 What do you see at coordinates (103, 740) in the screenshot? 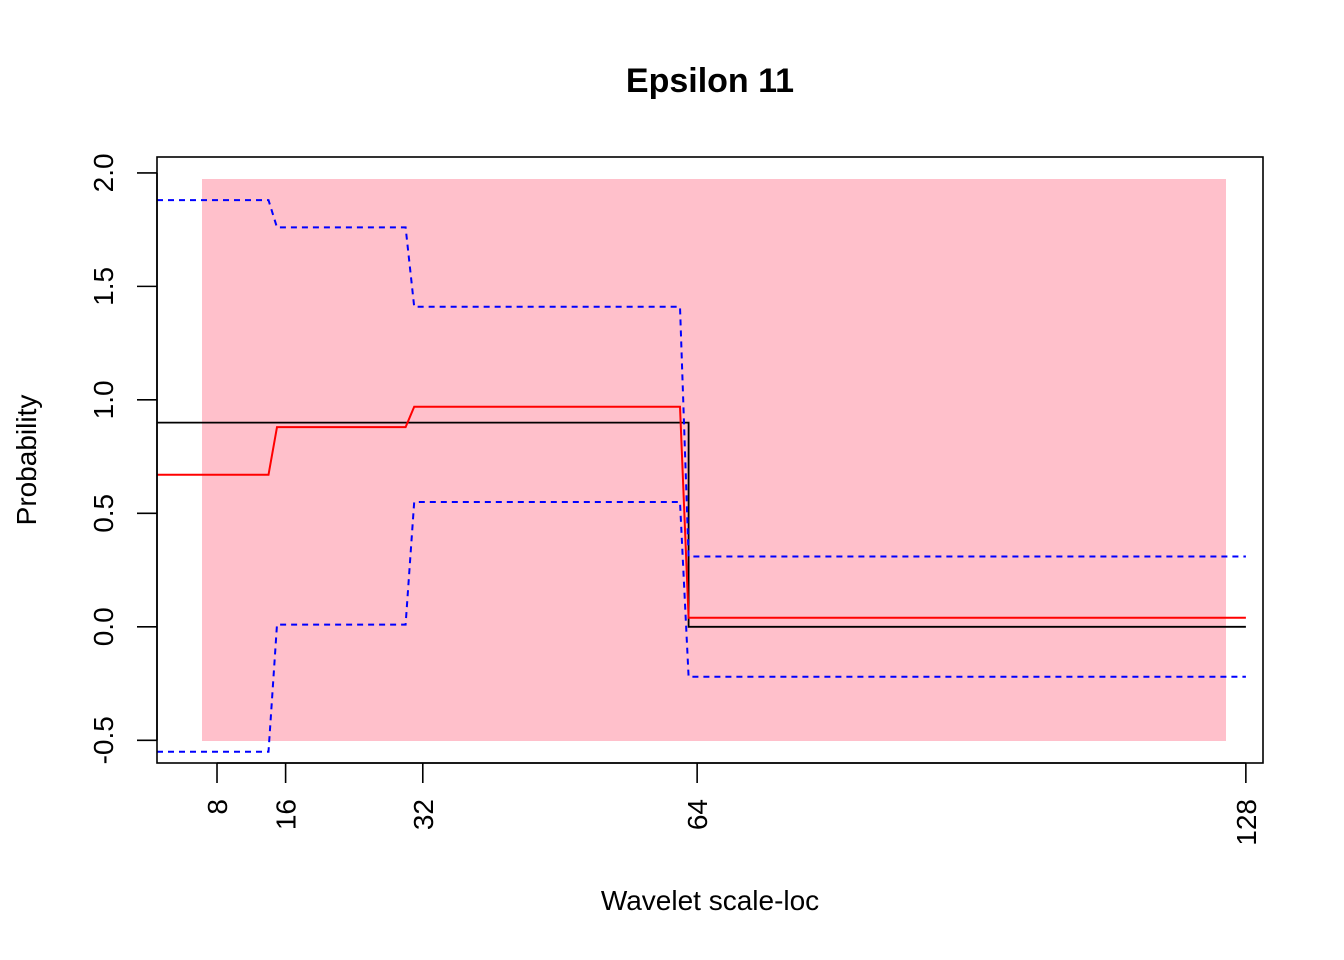
I see `y-tick-label: -0.5` at bounding box center [103, 740].